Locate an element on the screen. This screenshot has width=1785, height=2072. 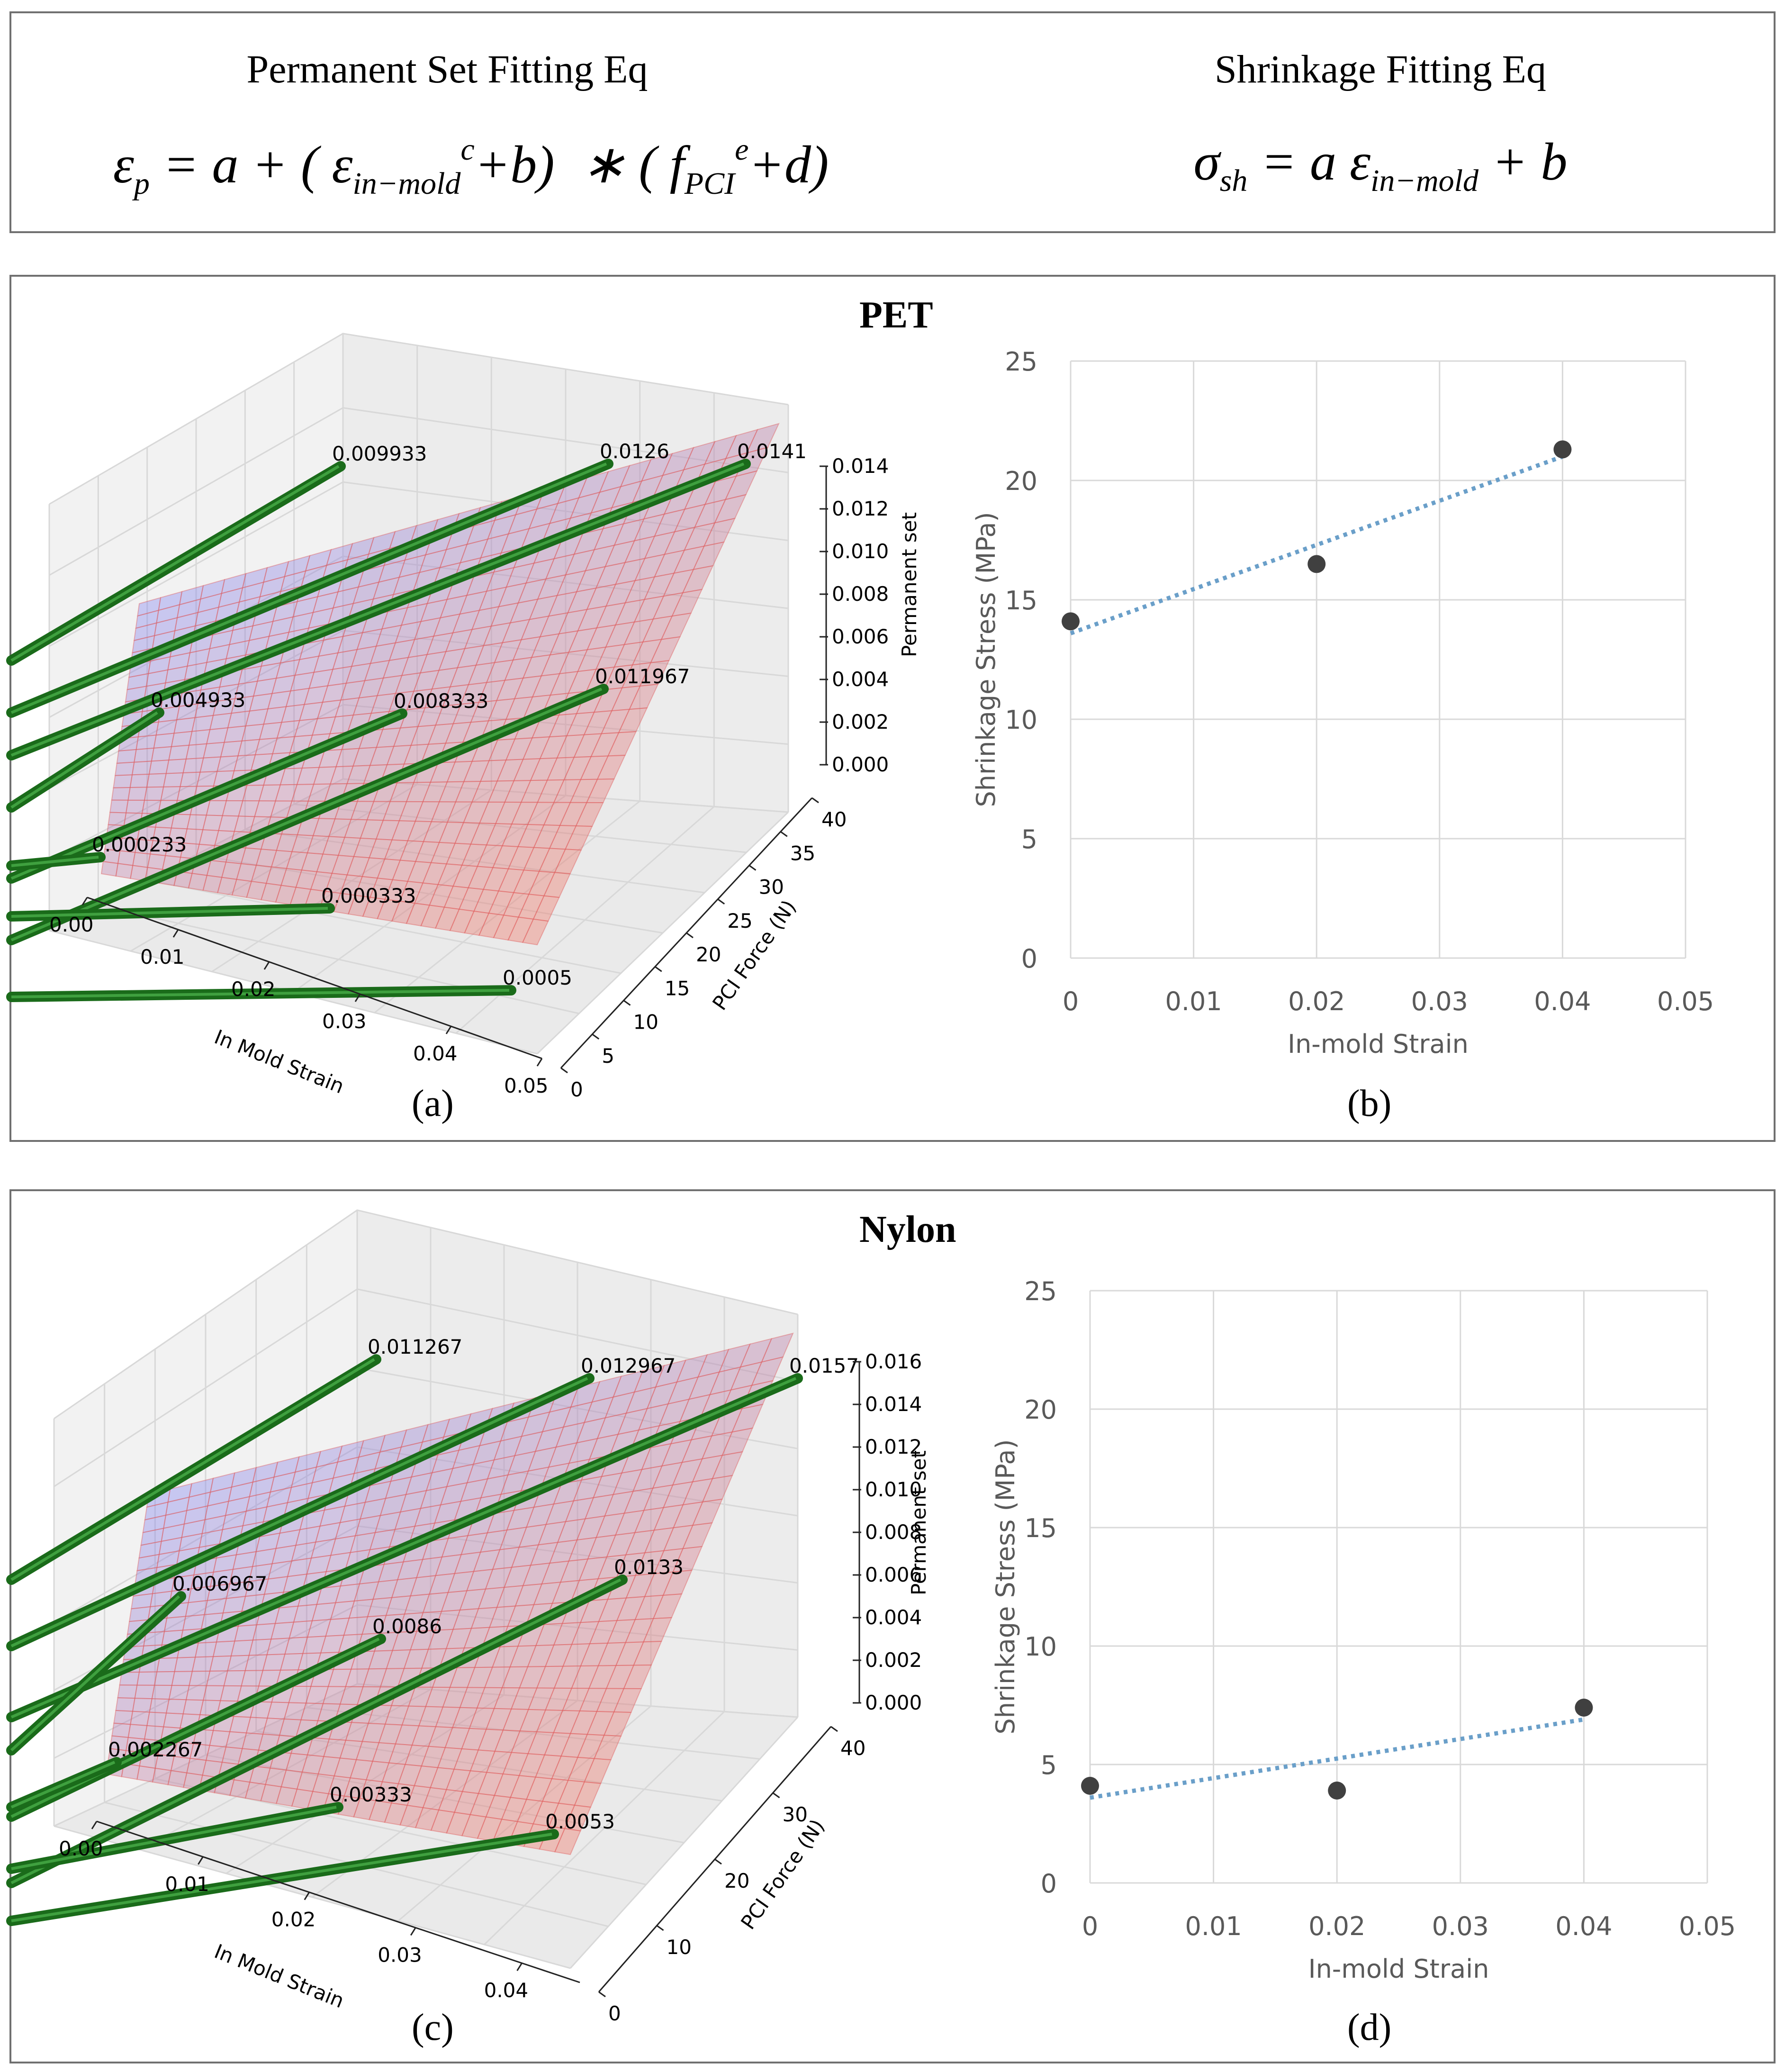
caption-b: (b) is located at coordinates (1369, 1103).